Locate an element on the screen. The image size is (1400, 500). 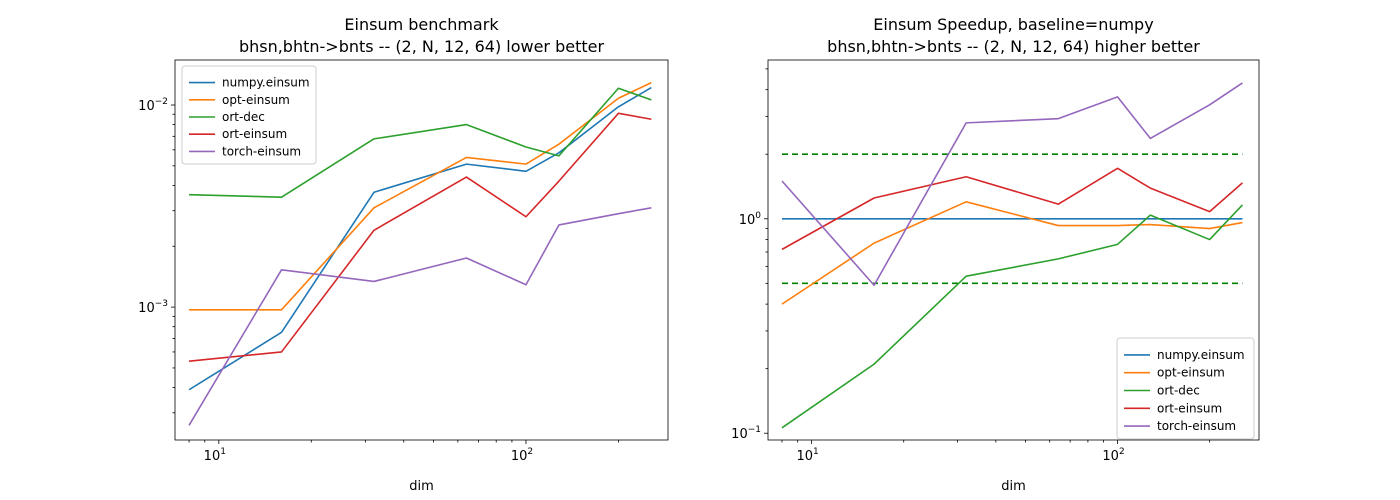
y-tick-exponent: 0 is located at coordinates (758, 216).